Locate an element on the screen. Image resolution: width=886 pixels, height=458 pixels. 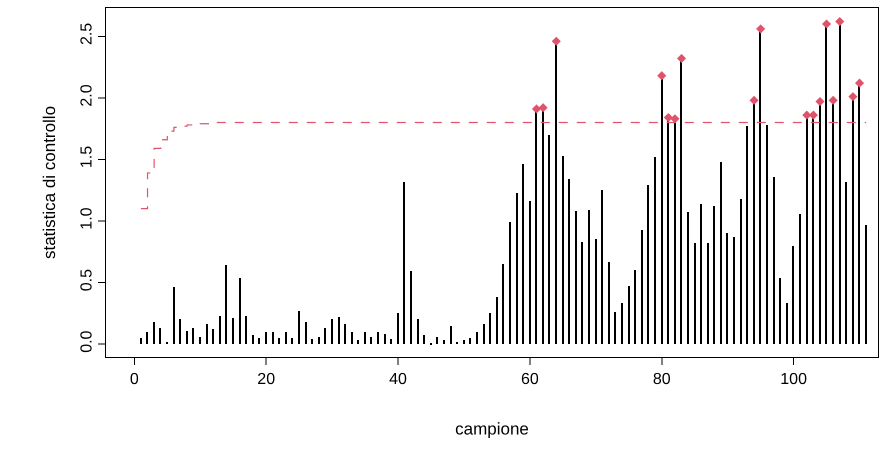
y-tick-label: 0.5 is located at coordinates (87, 280).